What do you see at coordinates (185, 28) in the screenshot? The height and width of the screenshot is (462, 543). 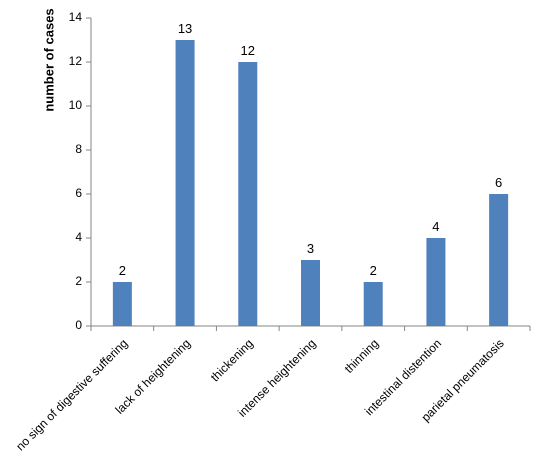 I see `data-label: 13` at bounding box center [185, 28].